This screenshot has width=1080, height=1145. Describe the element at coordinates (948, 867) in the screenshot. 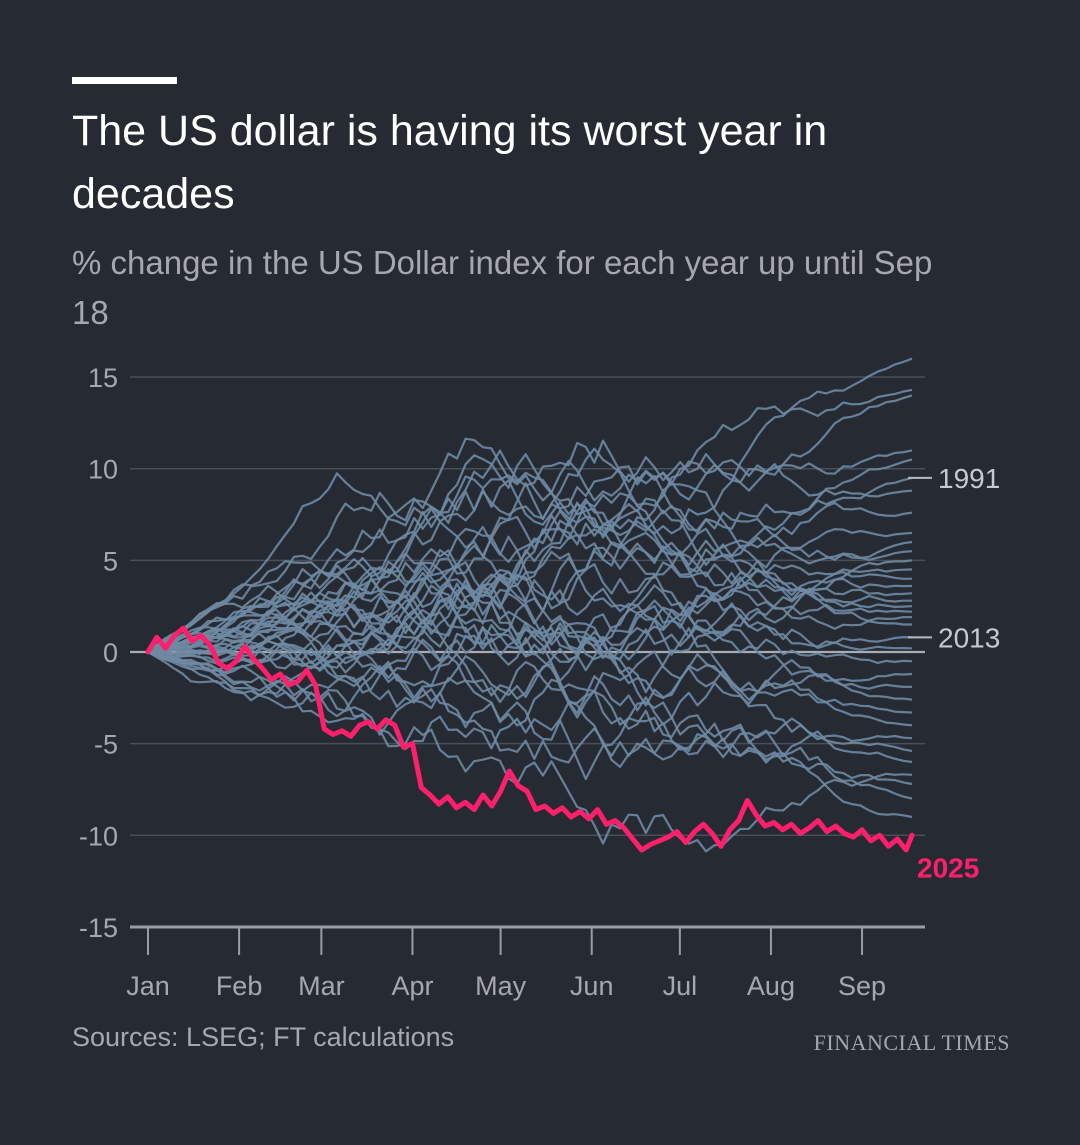

I see `series-label-2025: 2025` at that location.